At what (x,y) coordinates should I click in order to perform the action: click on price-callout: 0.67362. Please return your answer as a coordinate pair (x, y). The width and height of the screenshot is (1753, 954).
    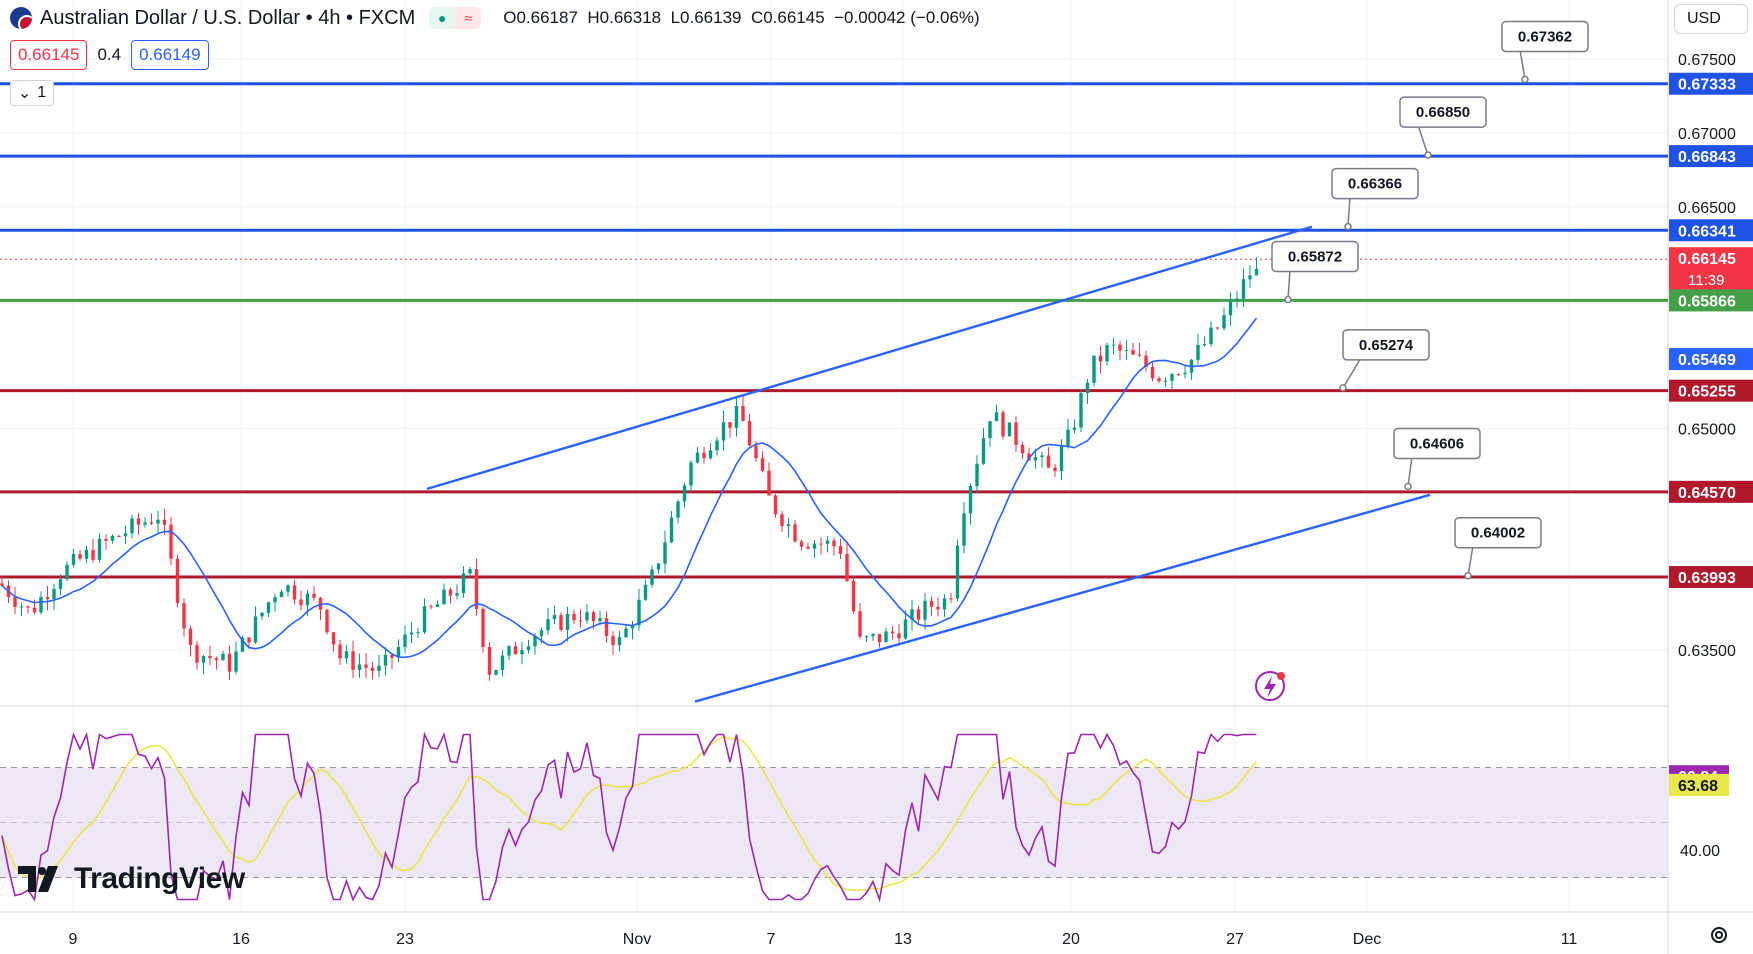
    Looking at the image, I should click on (1545, 52).